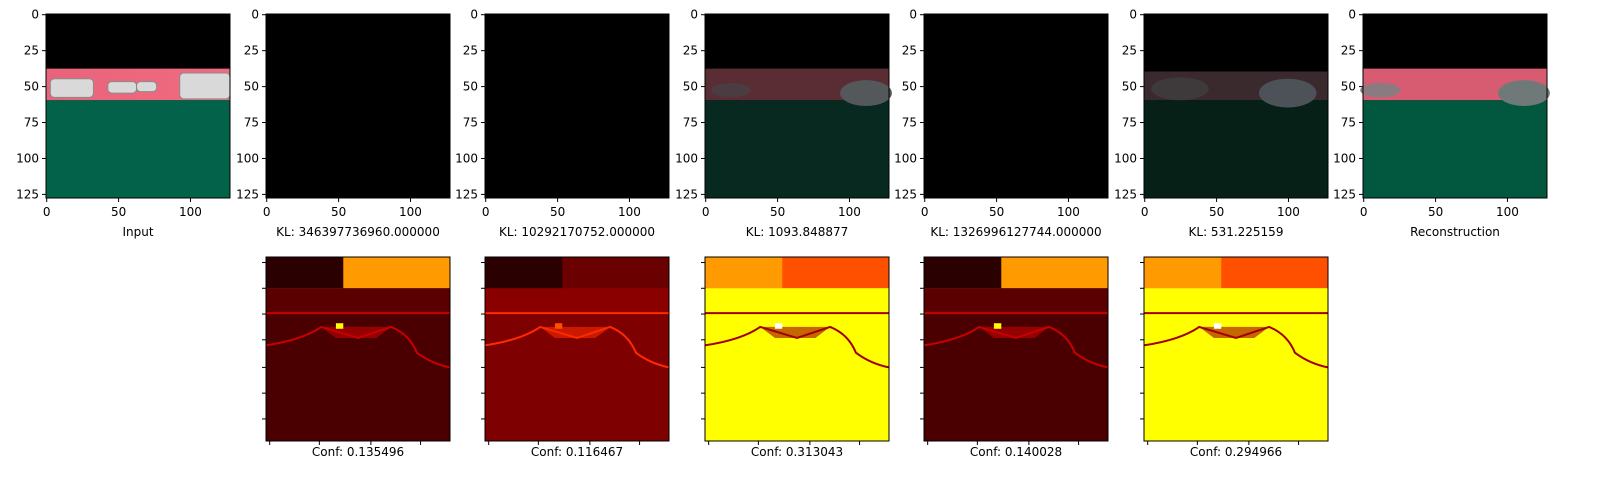 The image size is (1621, 499). What do you see at coordinates (1015, 232) in the screenshot?
I see `panel-caption: KL: 1326996127744.000000` at bounding box center [1015, 232].